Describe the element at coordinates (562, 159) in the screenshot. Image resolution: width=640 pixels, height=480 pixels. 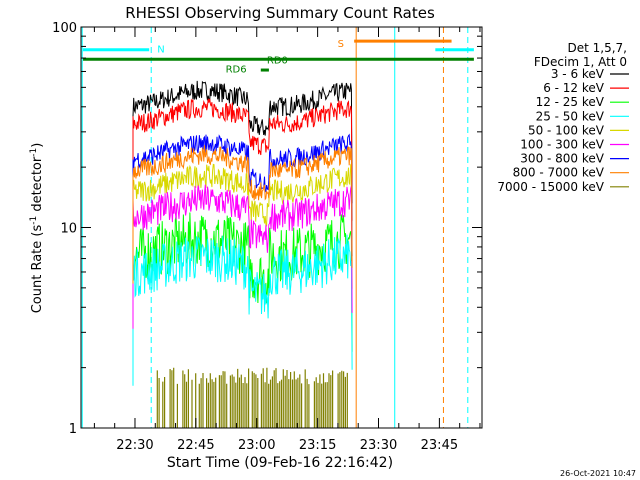
I see `legend-entry: 300 - 800 keV` at that location.